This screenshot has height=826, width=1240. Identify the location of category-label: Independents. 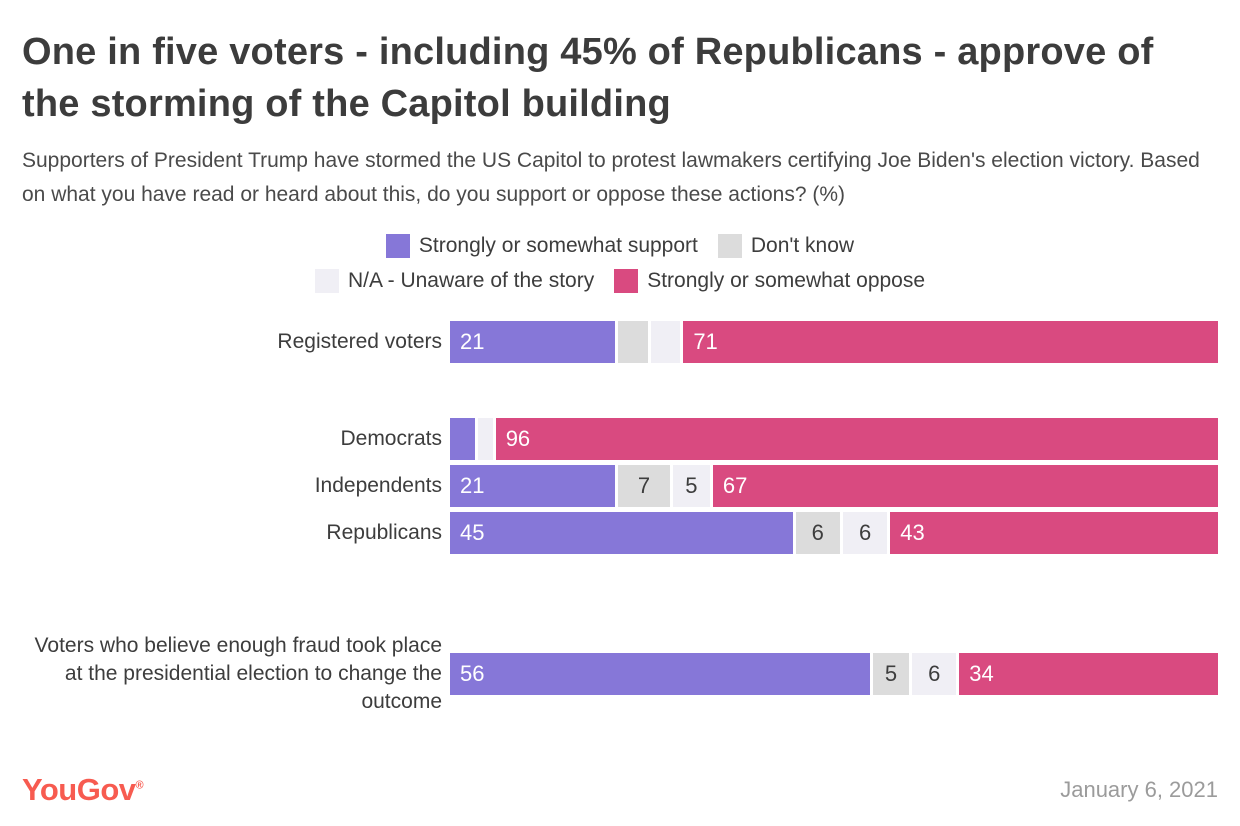
(378, 485).